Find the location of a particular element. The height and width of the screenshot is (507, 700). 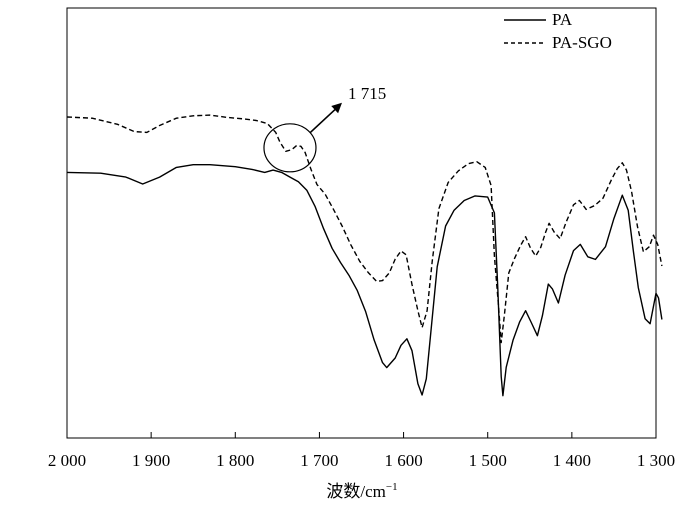

legend-label: PA-SGO is located at coordinates (582, 42).